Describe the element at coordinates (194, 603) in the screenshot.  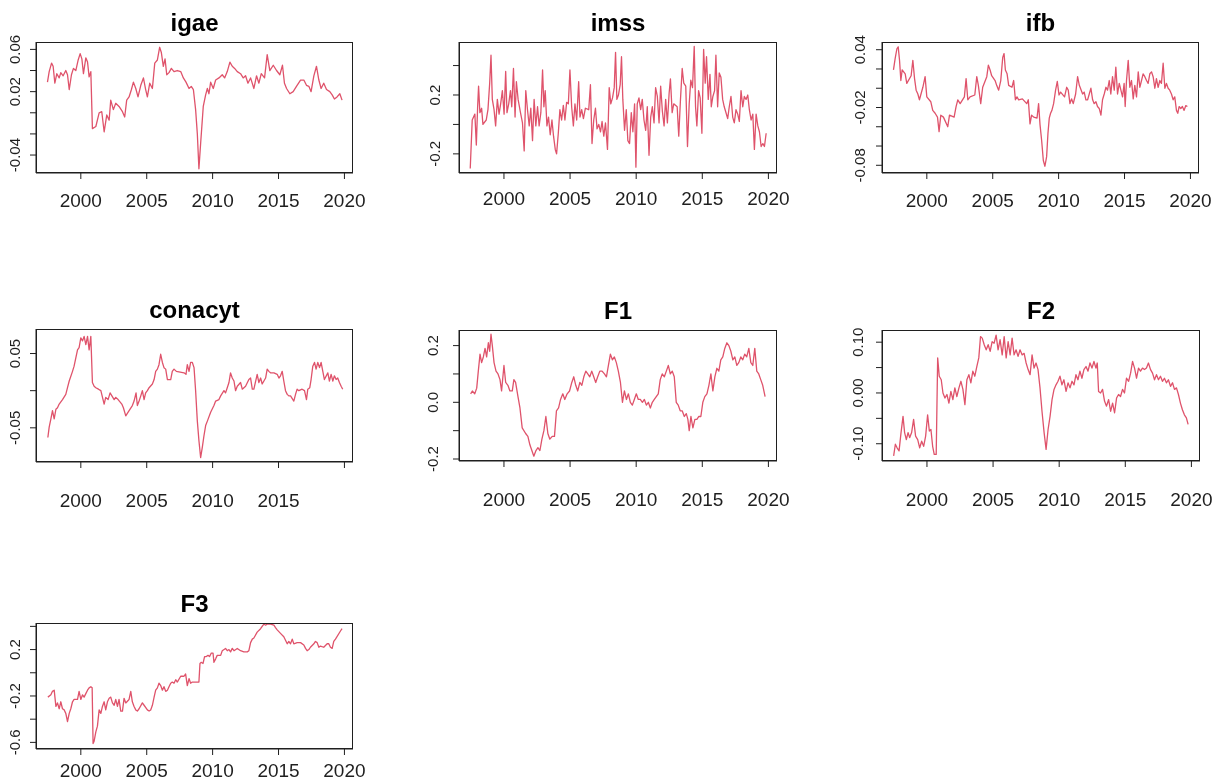
I see `chart-title: F3` at that location.